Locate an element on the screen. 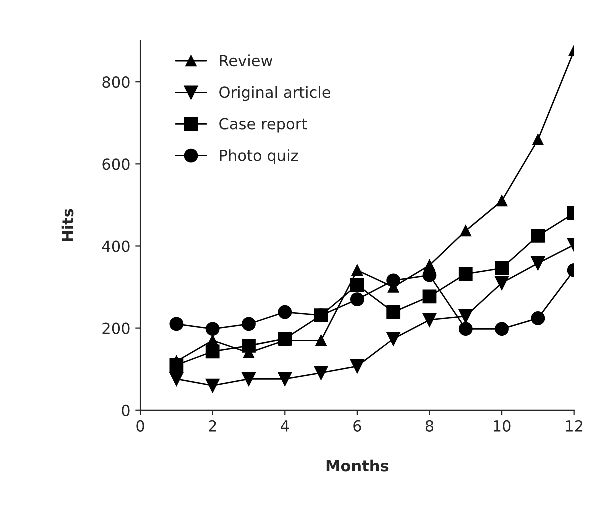 The width and height of the screenshot is (611, 513). y-tick-label: 0 is located at coordinates (126, 410).